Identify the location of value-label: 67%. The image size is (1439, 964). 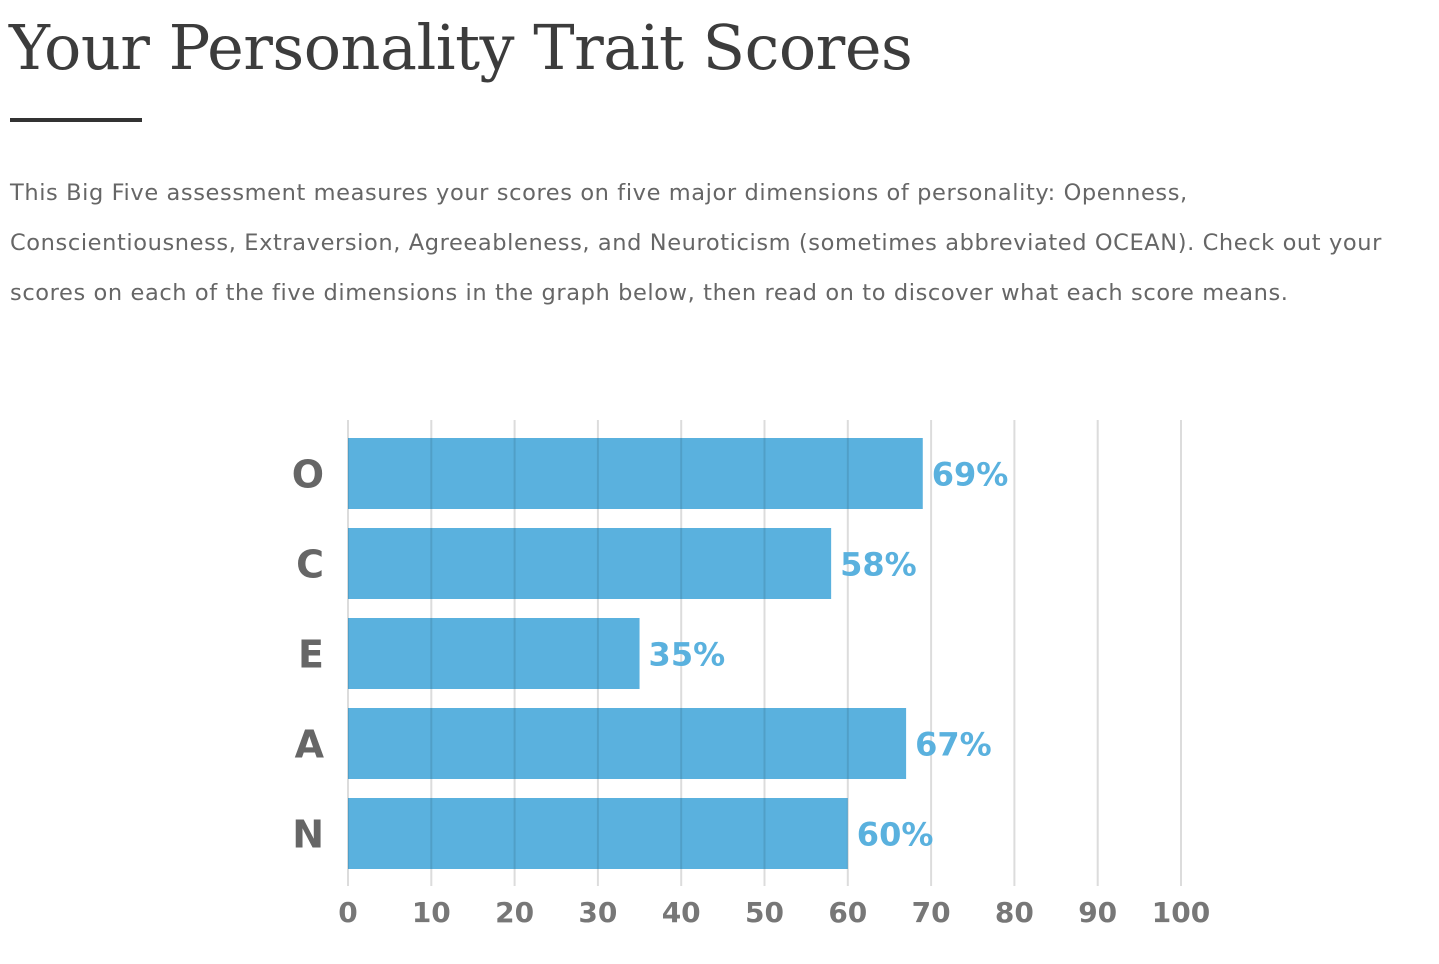
(953, 745).